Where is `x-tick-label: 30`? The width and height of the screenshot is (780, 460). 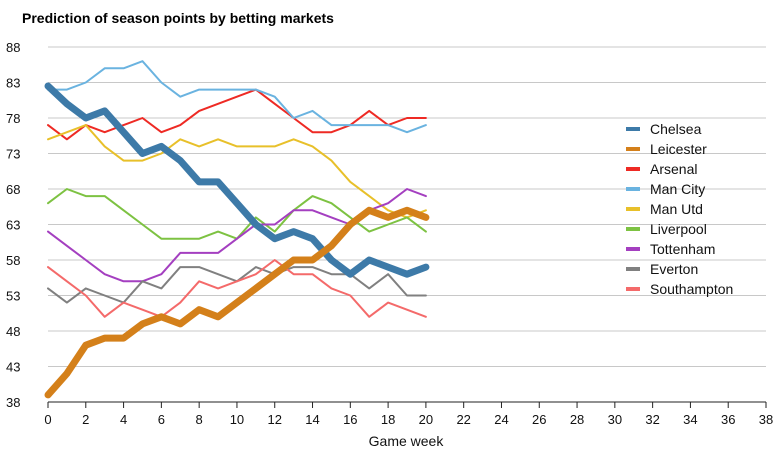
x-tick-label: 30 is located at coordinates (615, 419).